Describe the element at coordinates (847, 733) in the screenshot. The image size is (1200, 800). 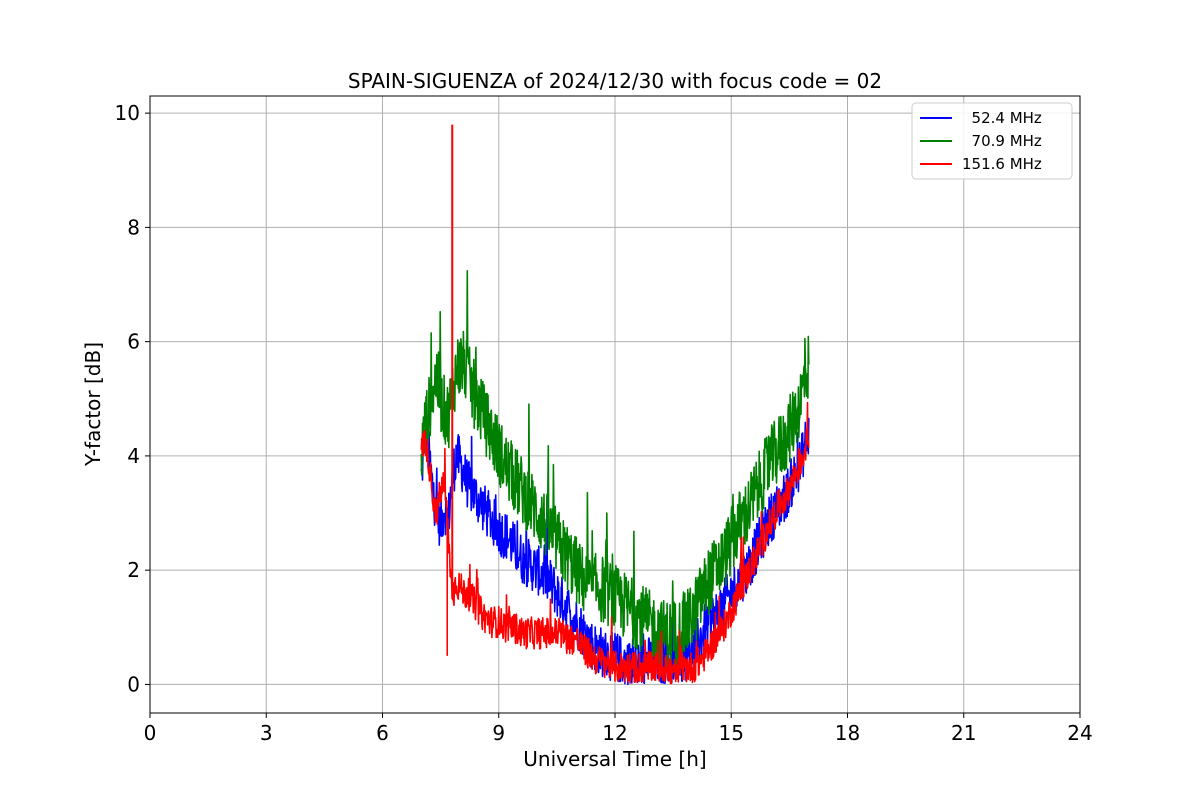
I see `x-tick-label: 18` at that location.